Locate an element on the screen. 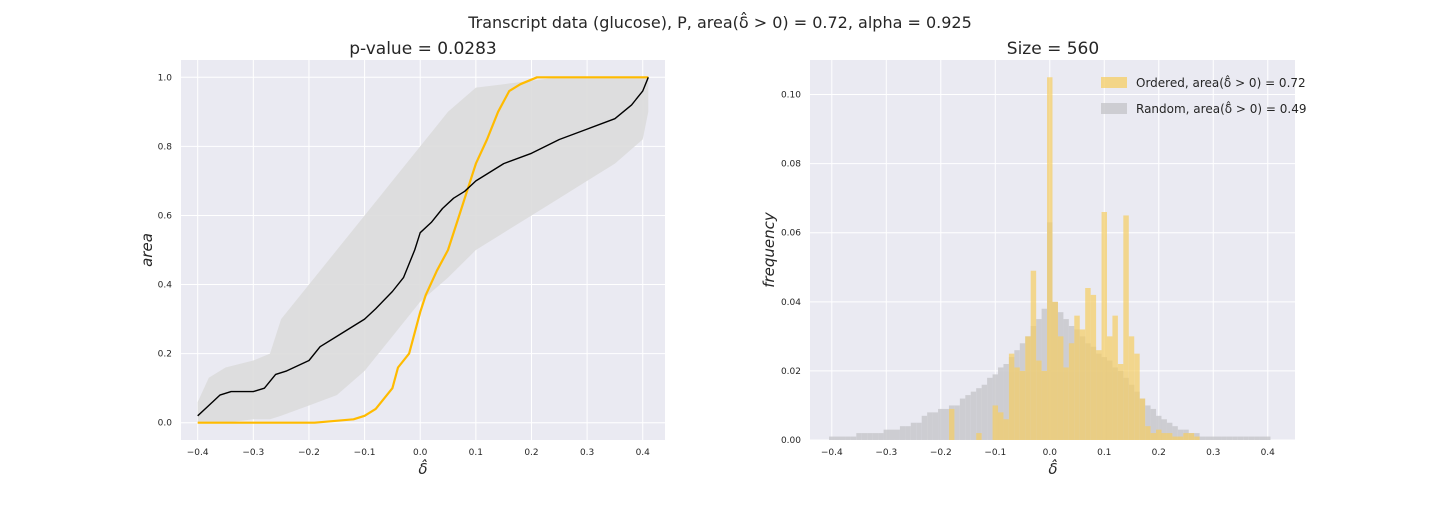 Image resolution: width=1440 pixels, height=508 pixels. right-x-tick-label: 0.3 is located at coordinates (1213, 453).